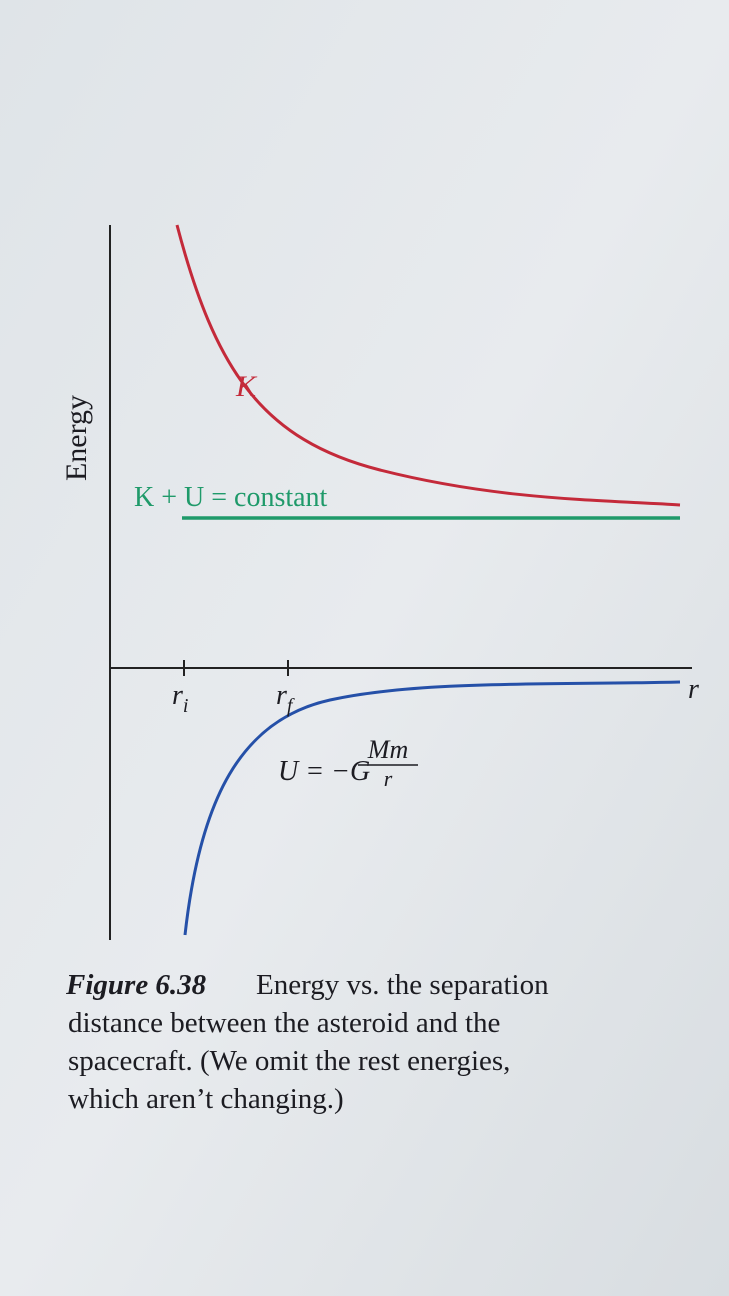 Image resolution: width=729 pixels, height=1296 pixels. What do you see at coordinates (289, 1061) in the screenshot?
I see `caption-line: spacecraft. (We omit the rest energies,` at bounding box center [289, 1061].